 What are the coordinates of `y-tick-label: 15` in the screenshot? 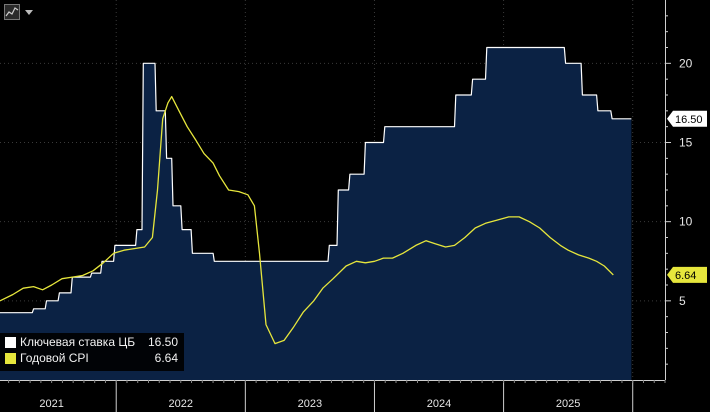 It's located at (686, 143).